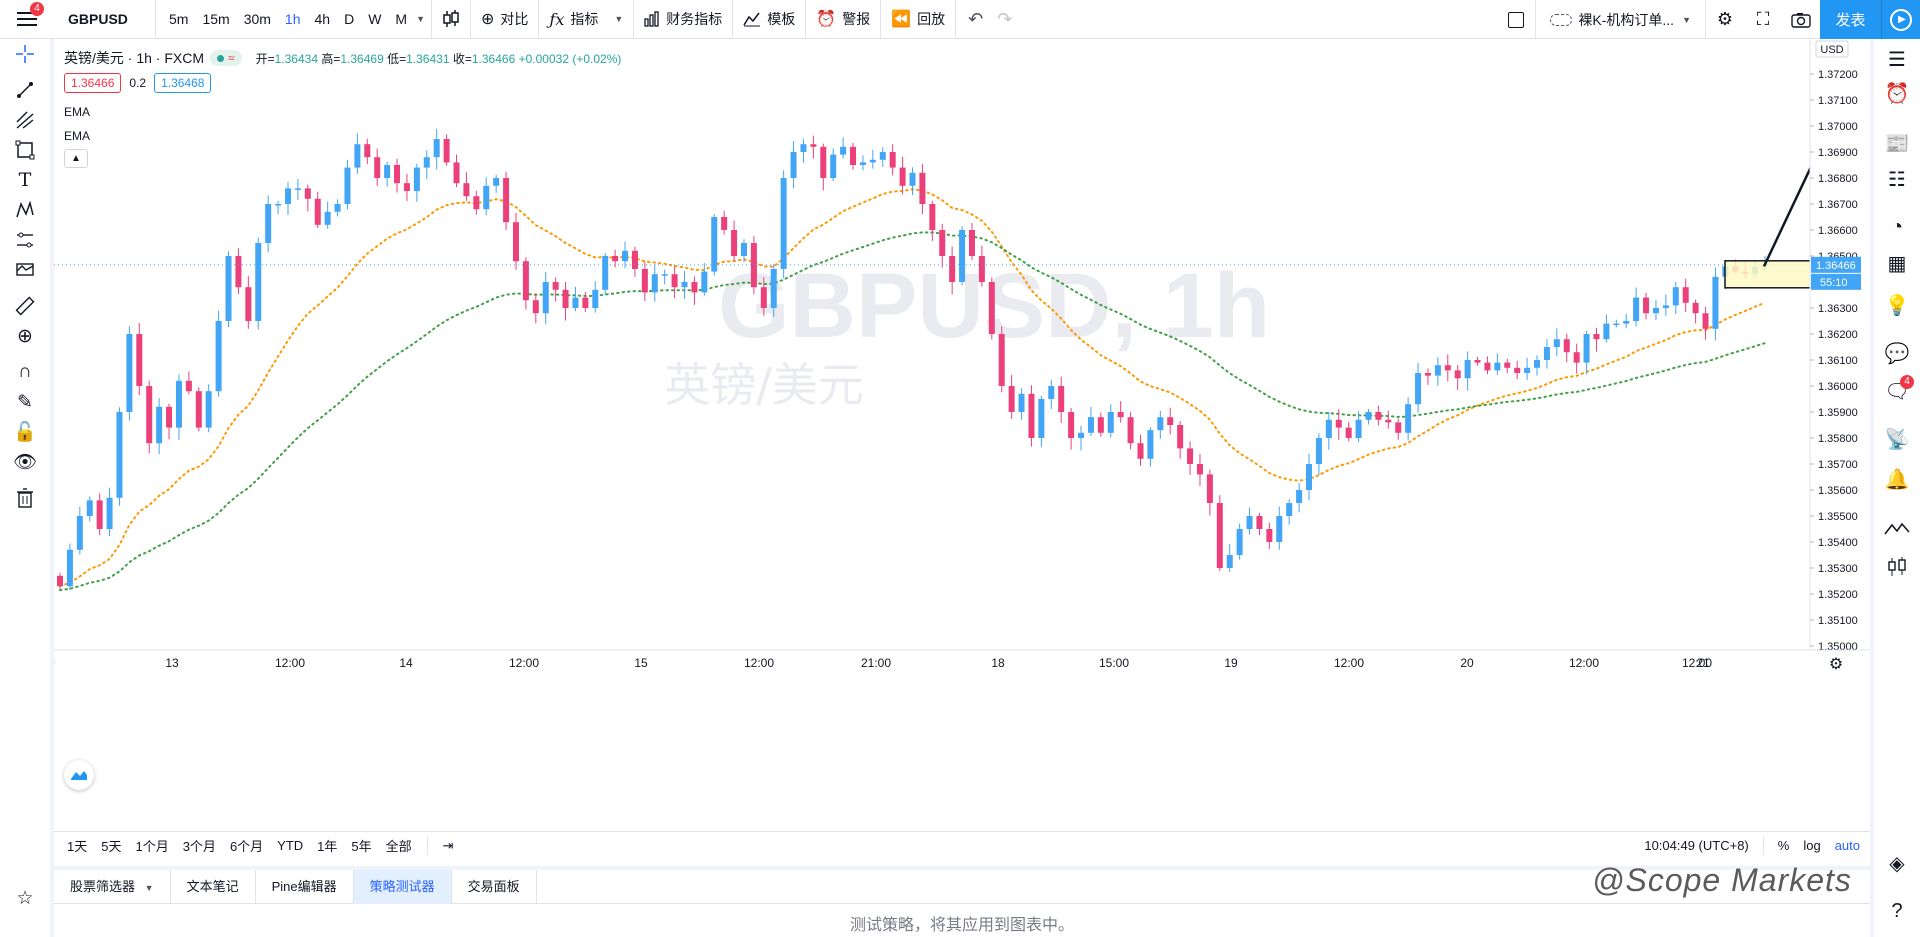 This screenshot has height=937, width=1920. What do you see at coordinates (494, 886) in the screenshot?
I see `tab-trading-panel: 交易面板` at bounding box center [494, 886].